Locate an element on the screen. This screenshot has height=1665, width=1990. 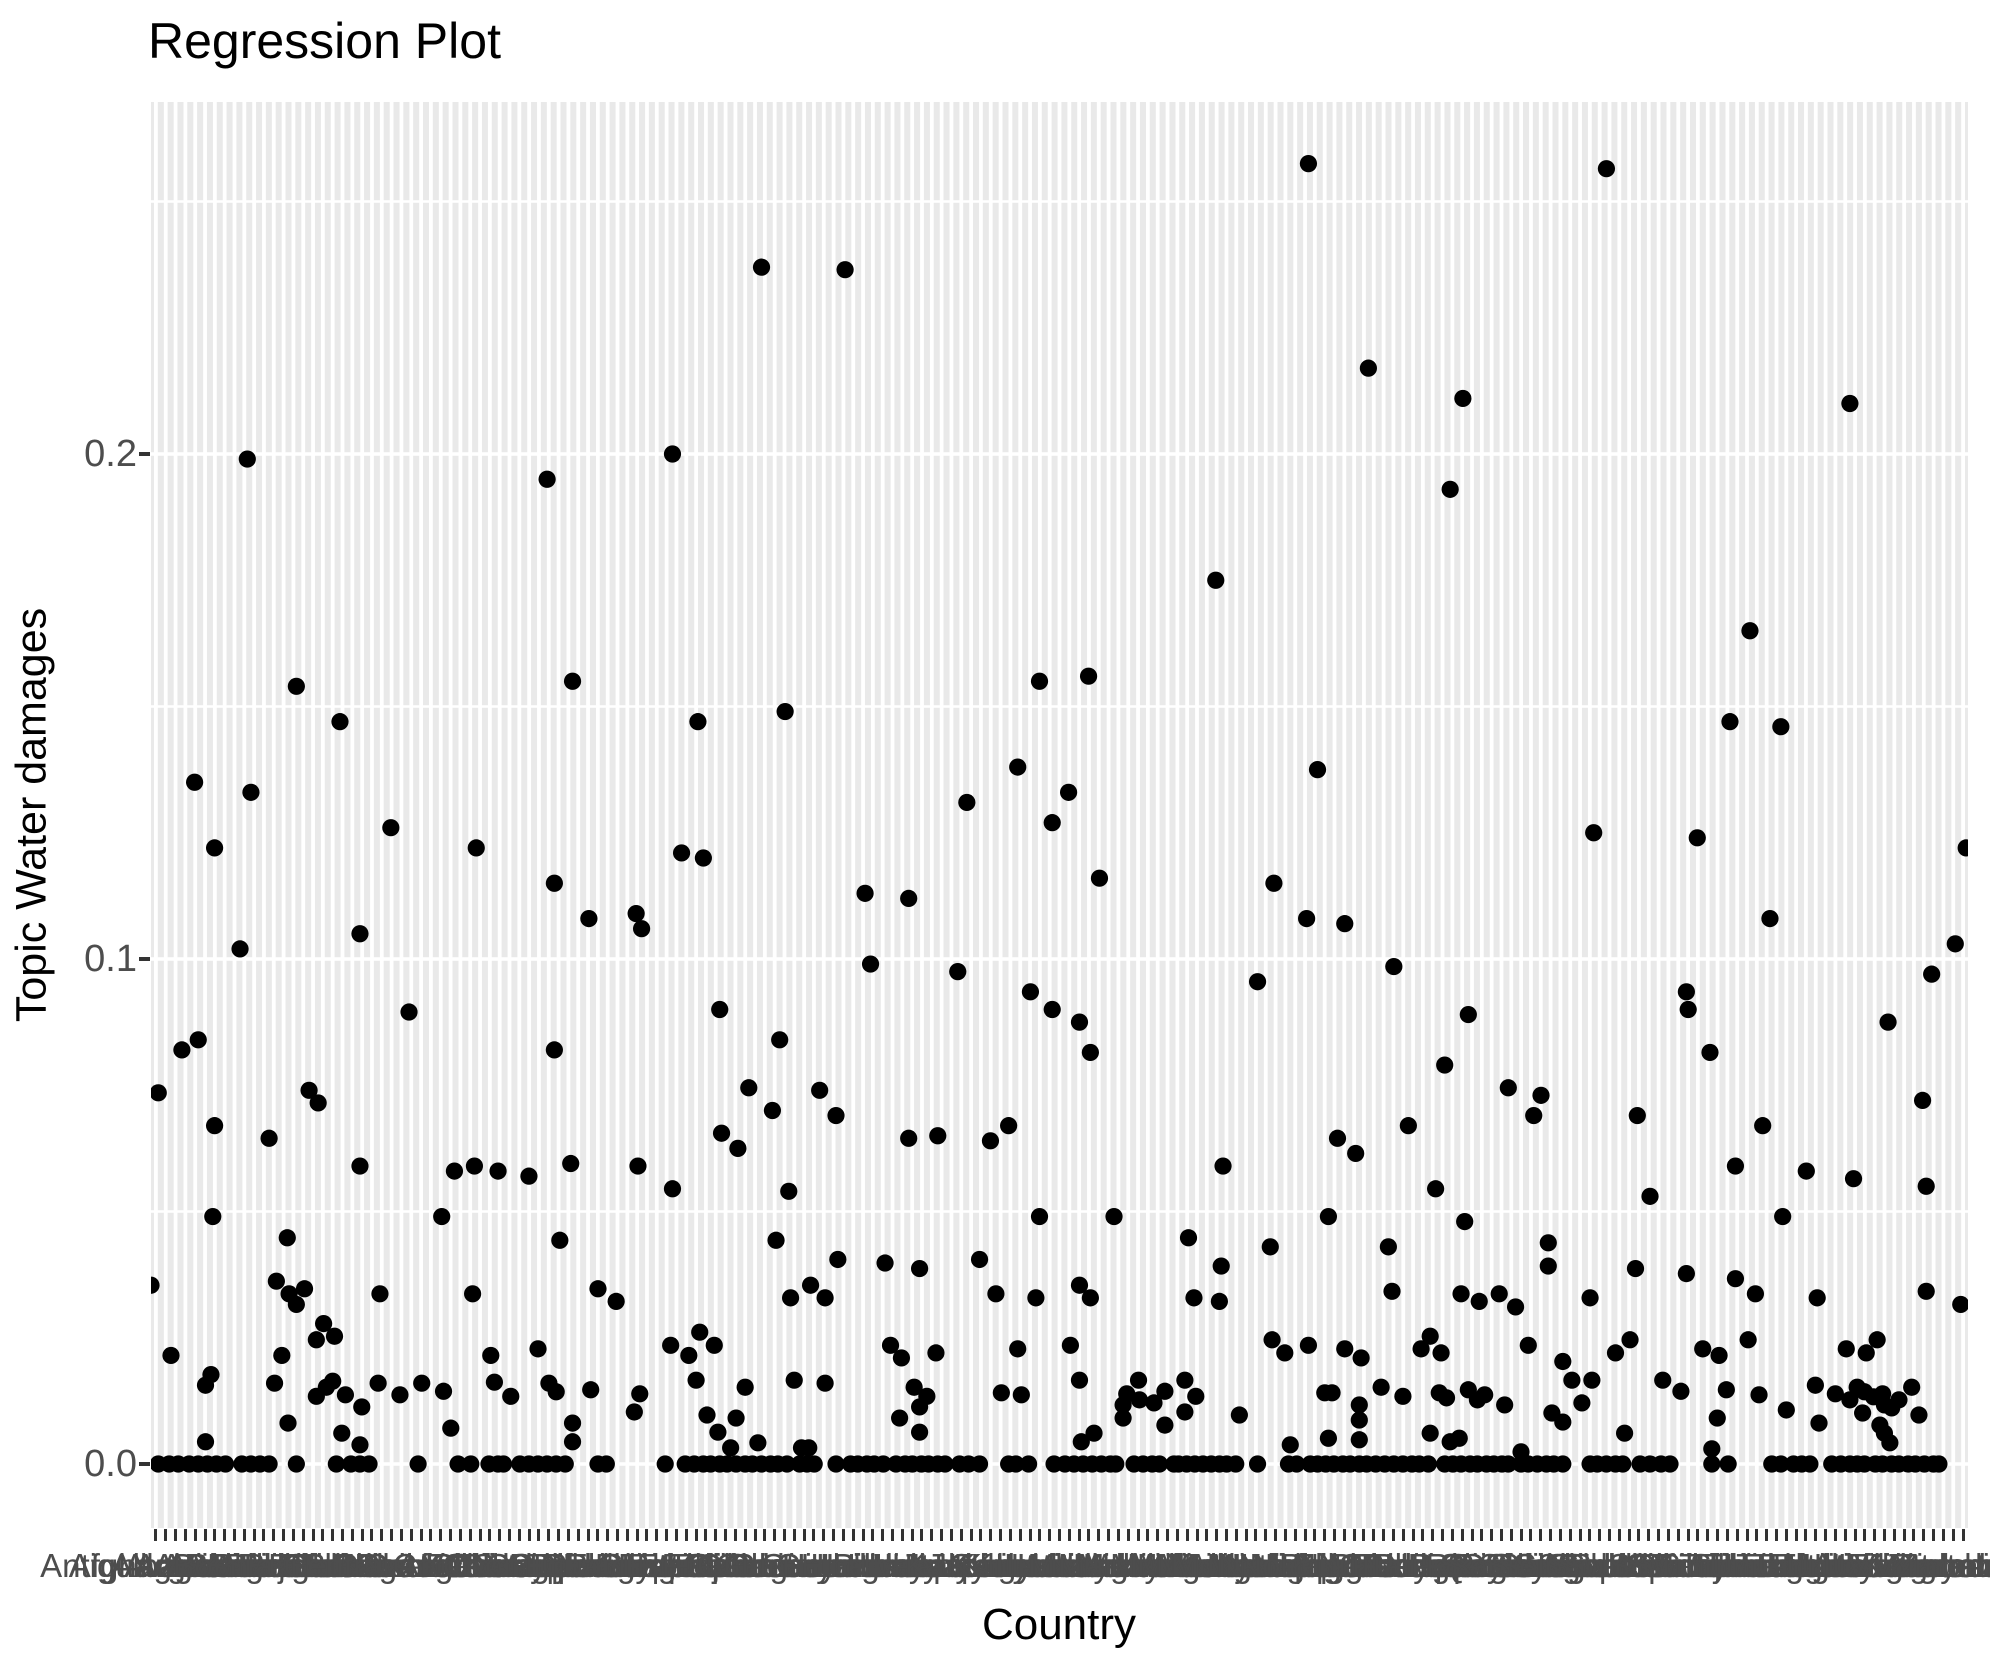
x-tick-label: Malaysia is located at coordinates (1138, 1565).